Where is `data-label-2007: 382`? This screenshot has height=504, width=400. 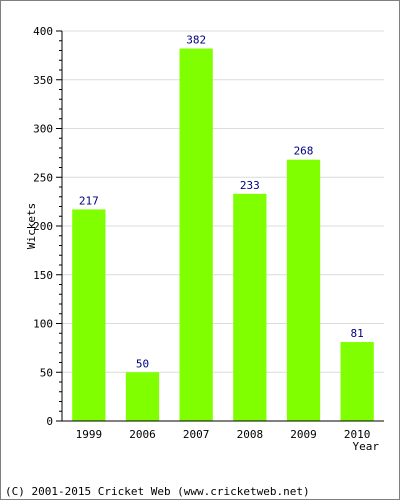
data-label-2007: 382 is located at coordinates (196, 40).